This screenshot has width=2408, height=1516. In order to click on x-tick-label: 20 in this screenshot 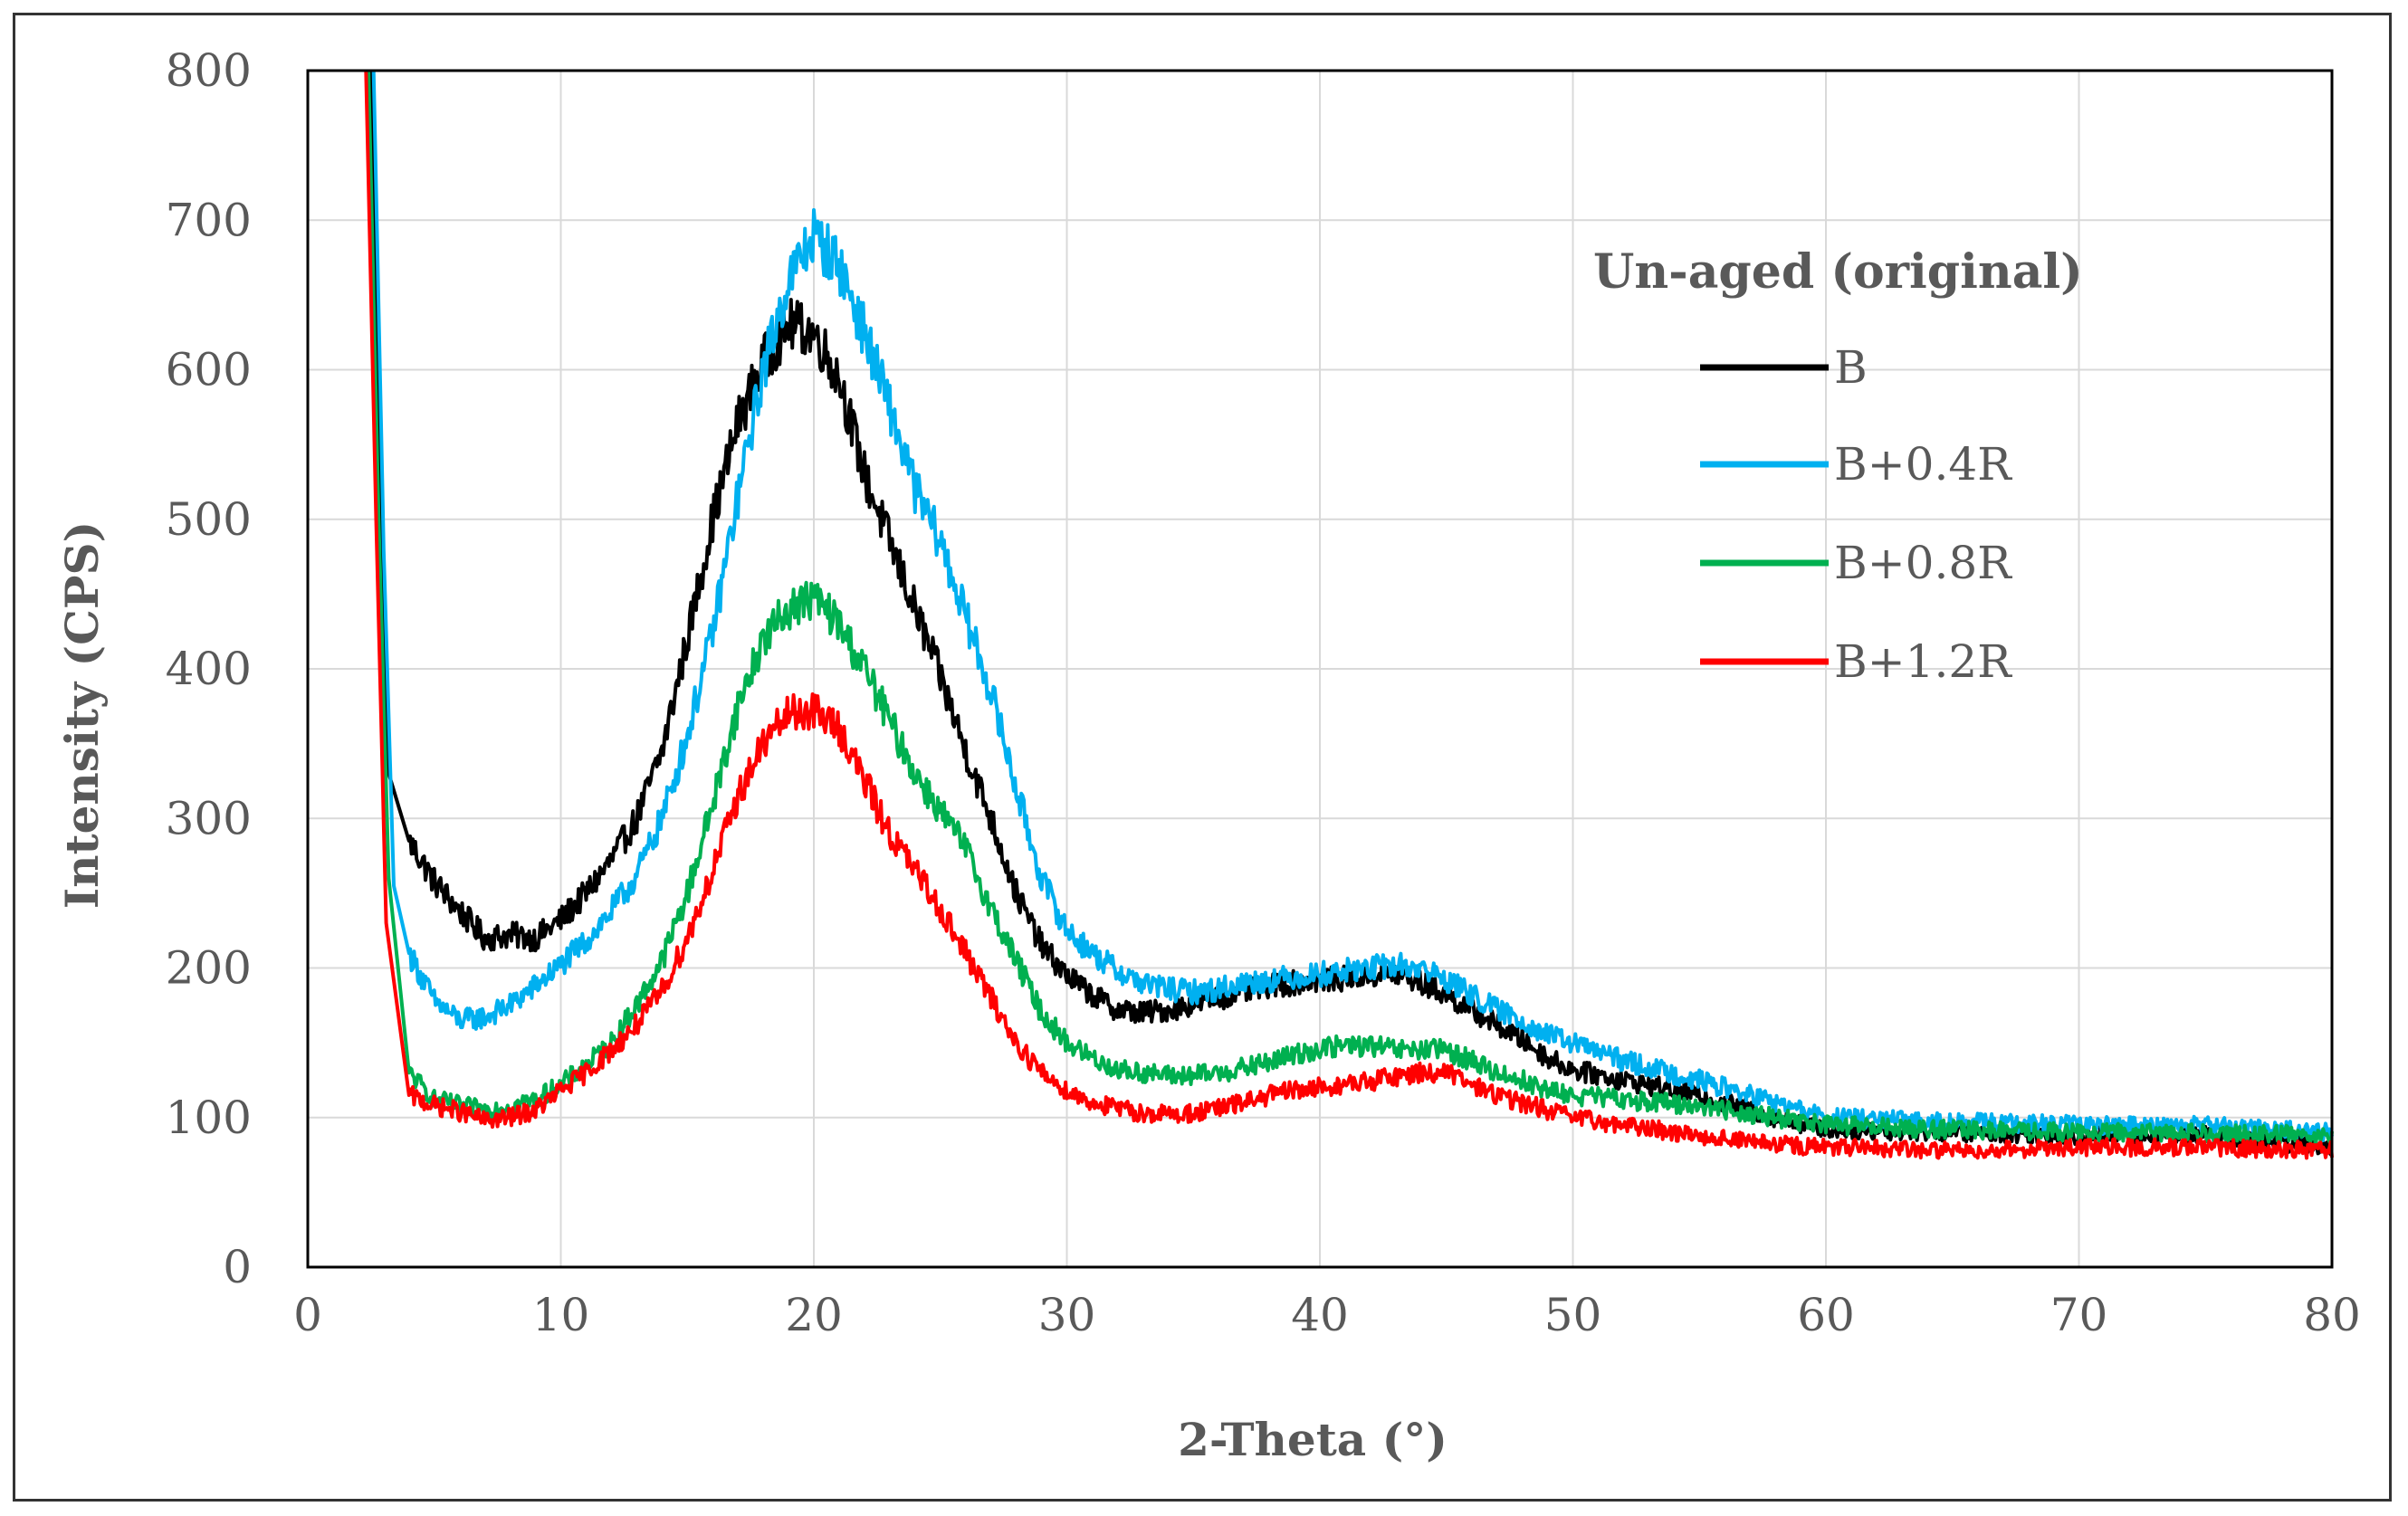, I will do `click(814, 1315)`.